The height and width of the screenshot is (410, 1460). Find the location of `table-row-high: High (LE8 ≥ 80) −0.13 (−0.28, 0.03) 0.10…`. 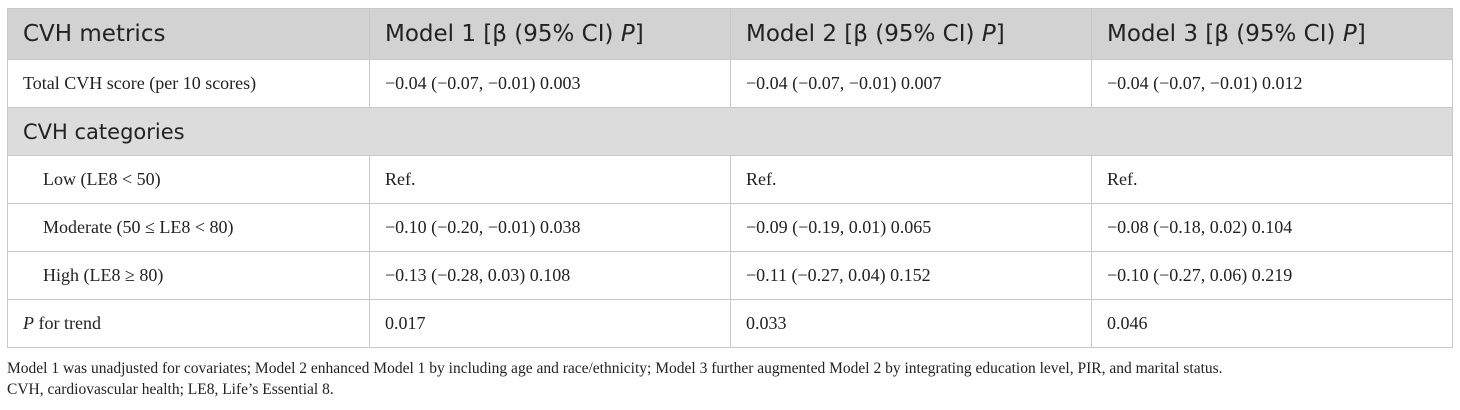

table-row-high: High (LE8 ≥ 80) −0.13 (−0.28, 0.03) 0.10… is located at coordinates (730, 275).